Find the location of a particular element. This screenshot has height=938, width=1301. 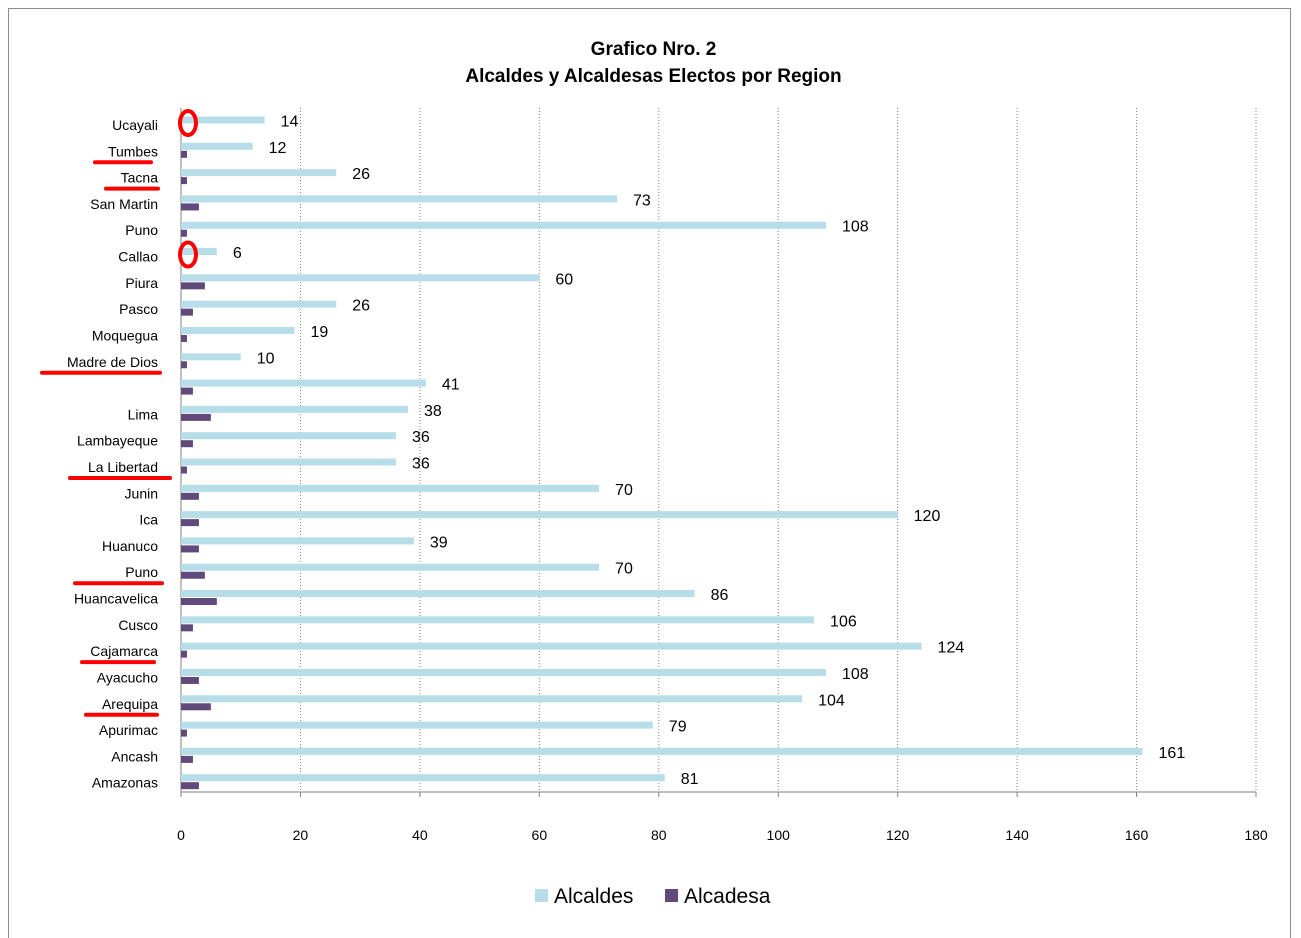

category-label: Junin is located at coordinates (141, 493).